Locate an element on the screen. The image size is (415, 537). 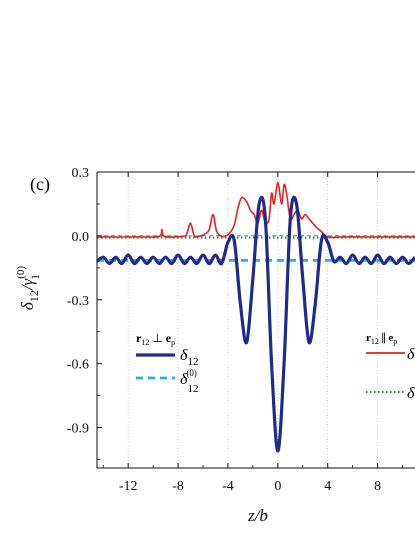
legend-label-par0: δ is located at coordinates (411, 393).